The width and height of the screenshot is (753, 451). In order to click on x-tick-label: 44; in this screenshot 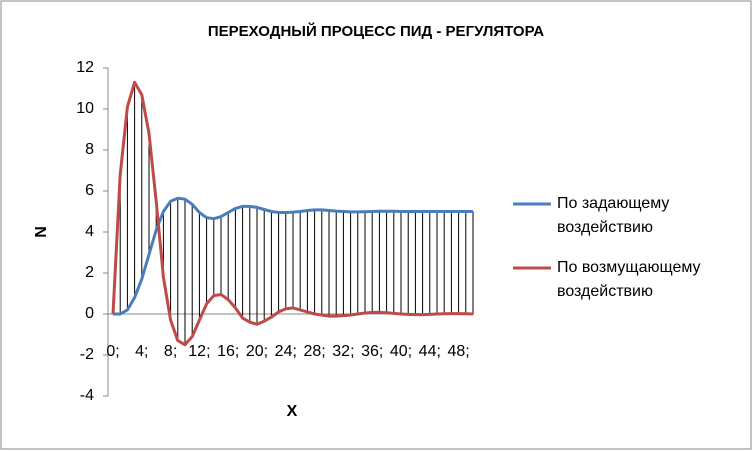, I will do `click(430, 351)`.